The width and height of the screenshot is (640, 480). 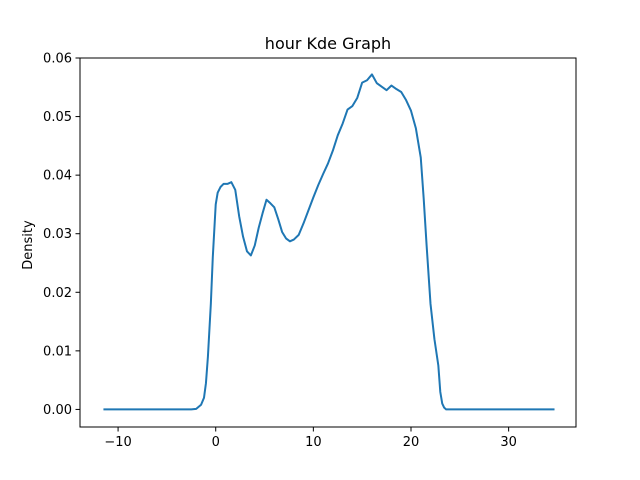 What do you see at coordinates (57, 234) in the screenshot?
I see `y-tick-label: 0.03` at bounding box center [57, 234].